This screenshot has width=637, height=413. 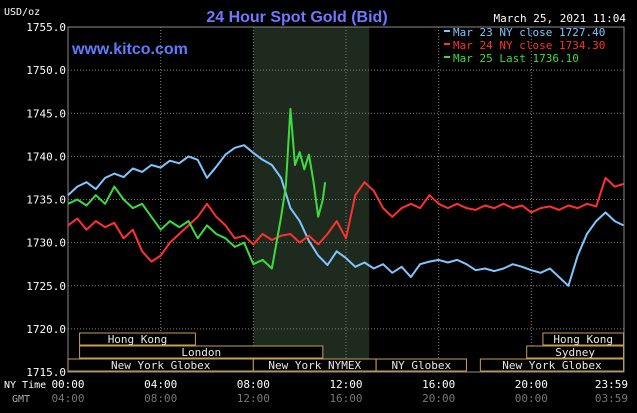 What do you see at coordinates (516, 58) in the screenshot?
I see `legend-entry: Mar 25 Last 1736.10` at bounding box center [516, 58].